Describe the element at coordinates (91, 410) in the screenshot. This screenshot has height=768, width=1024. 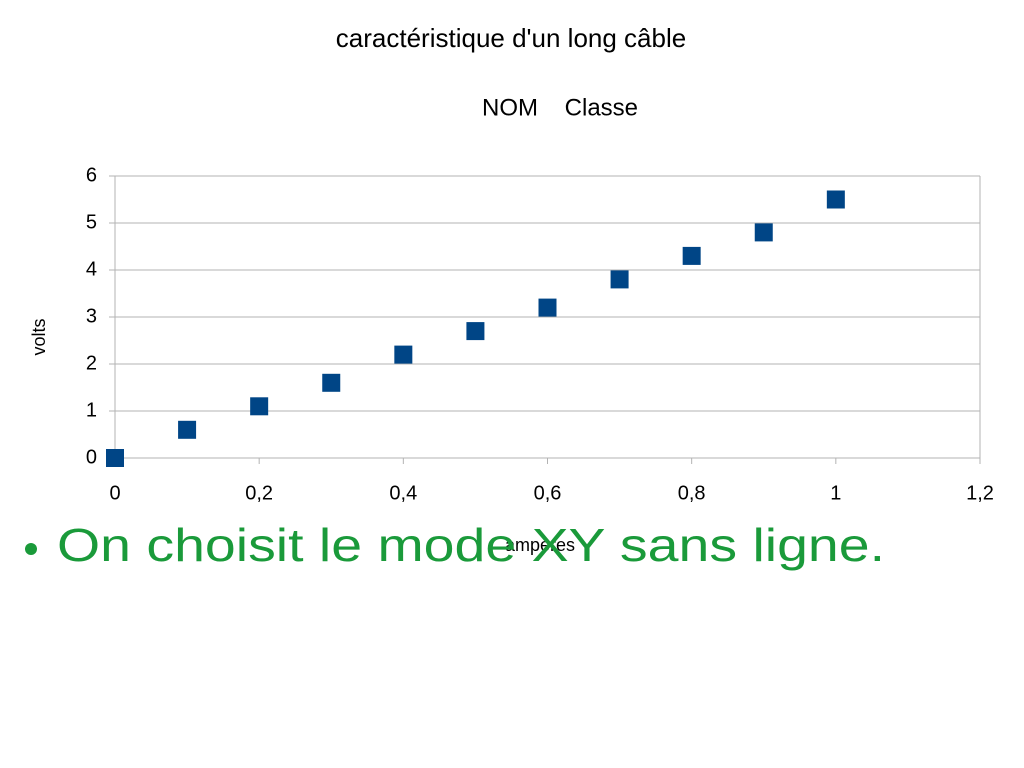
I see `y-tick-label: 1` at that location.